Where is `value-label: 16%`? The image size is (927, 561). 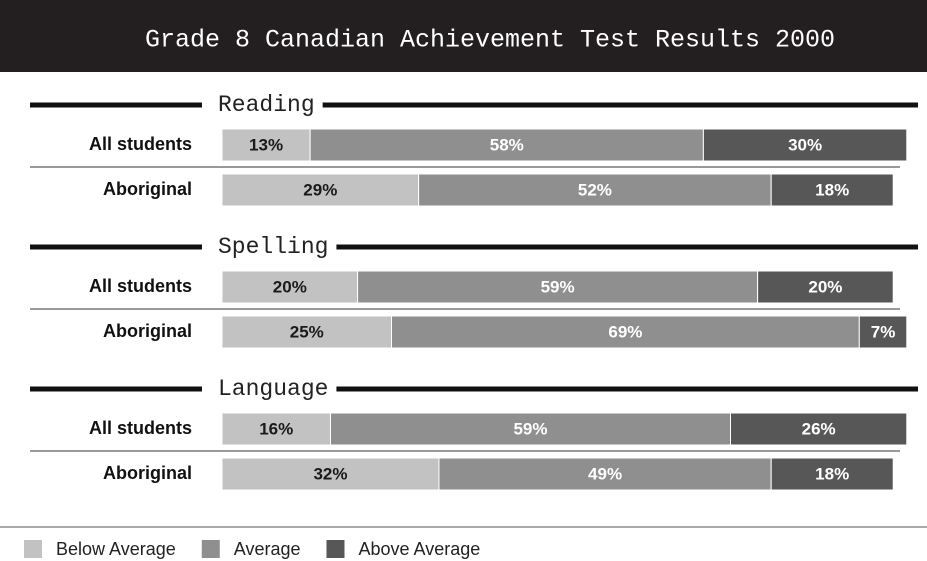
value-label: 16% is located at coordinates (276, 428).